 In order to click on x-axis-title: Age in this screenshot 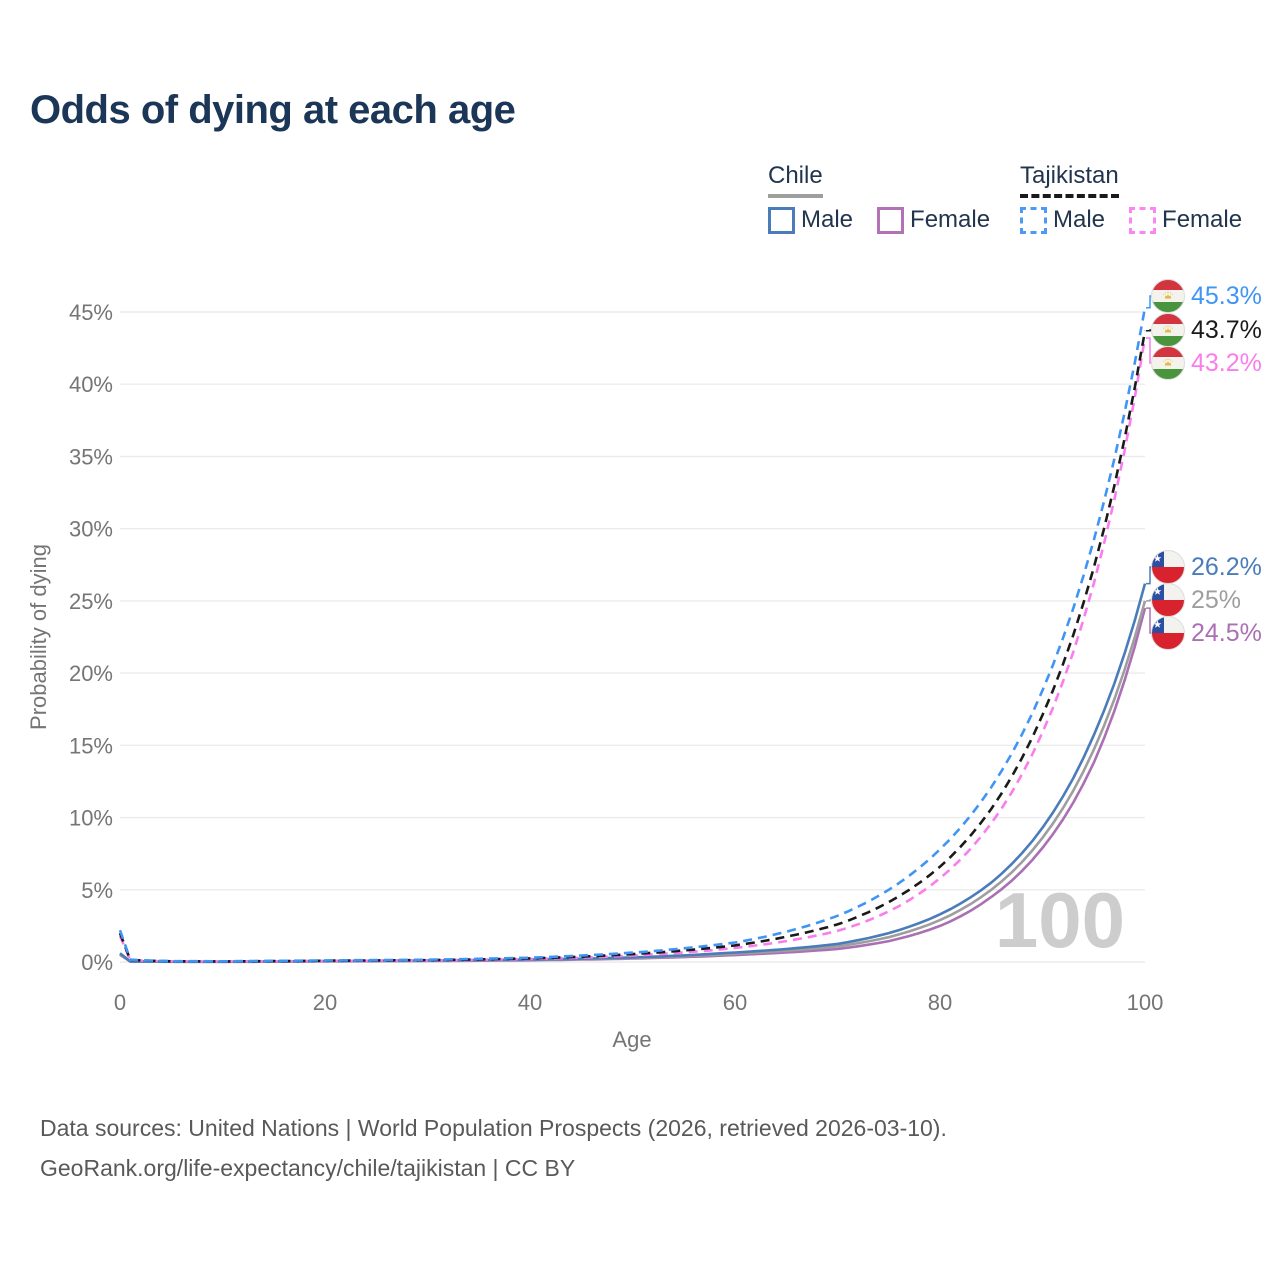, I will do `click(631, 1039)`.